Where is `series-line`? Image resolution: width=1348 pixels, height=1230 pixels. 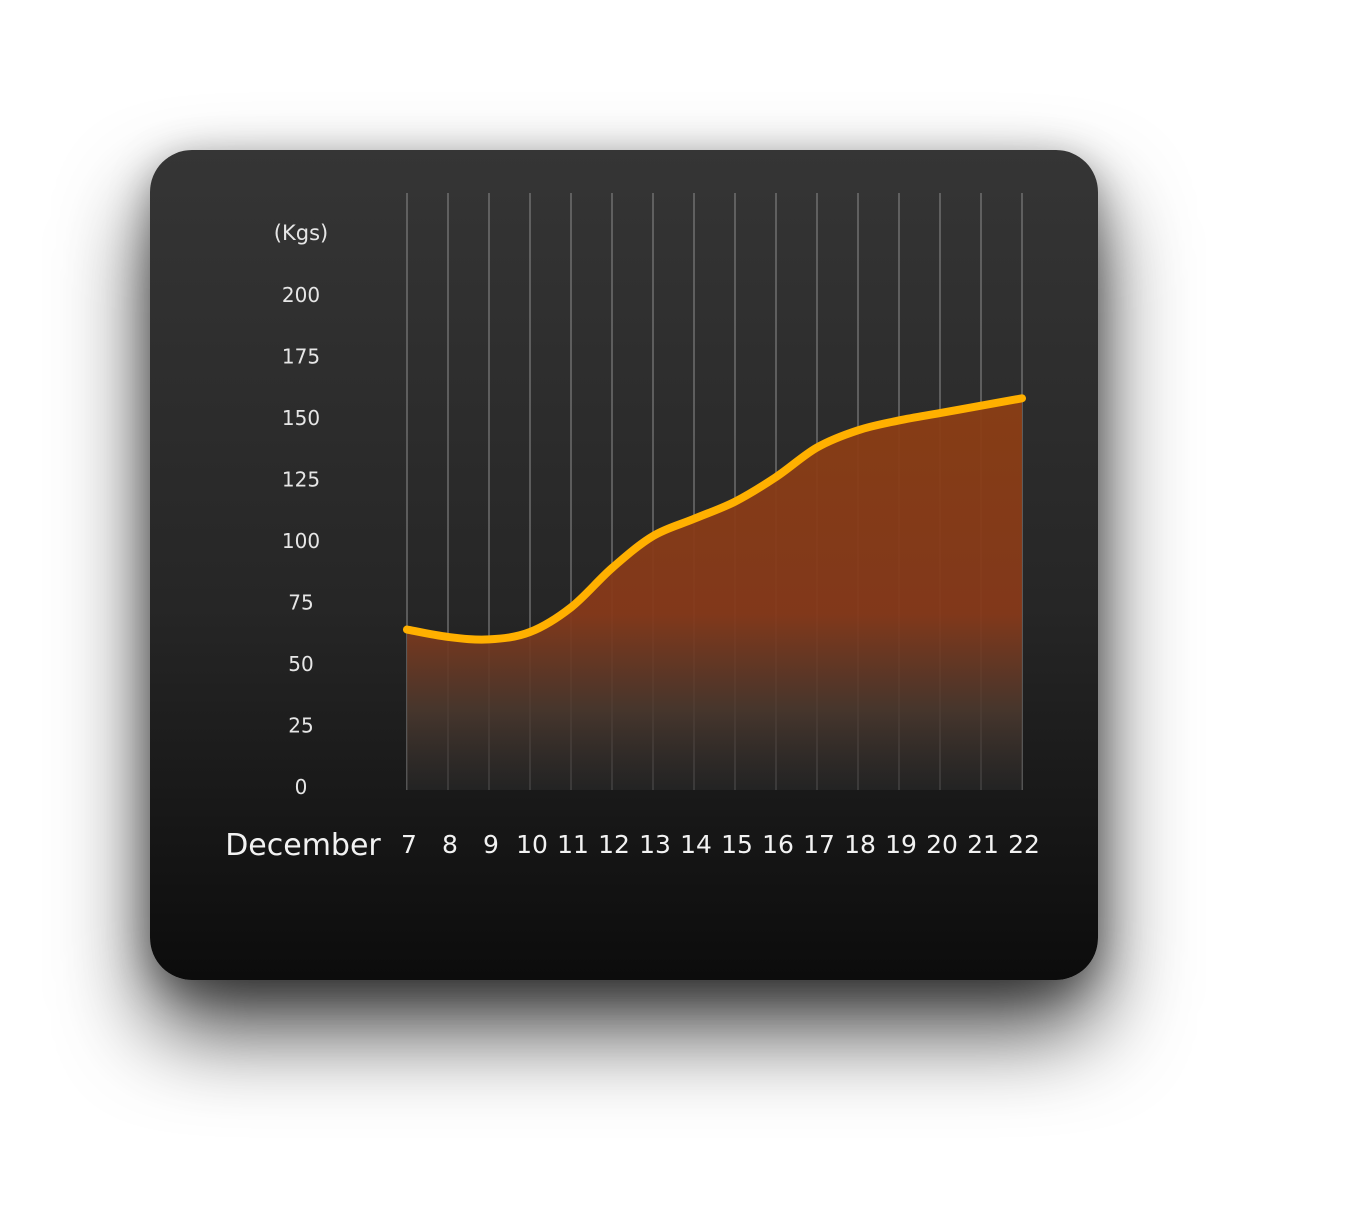 series-line is located at coordinates (714, 519).